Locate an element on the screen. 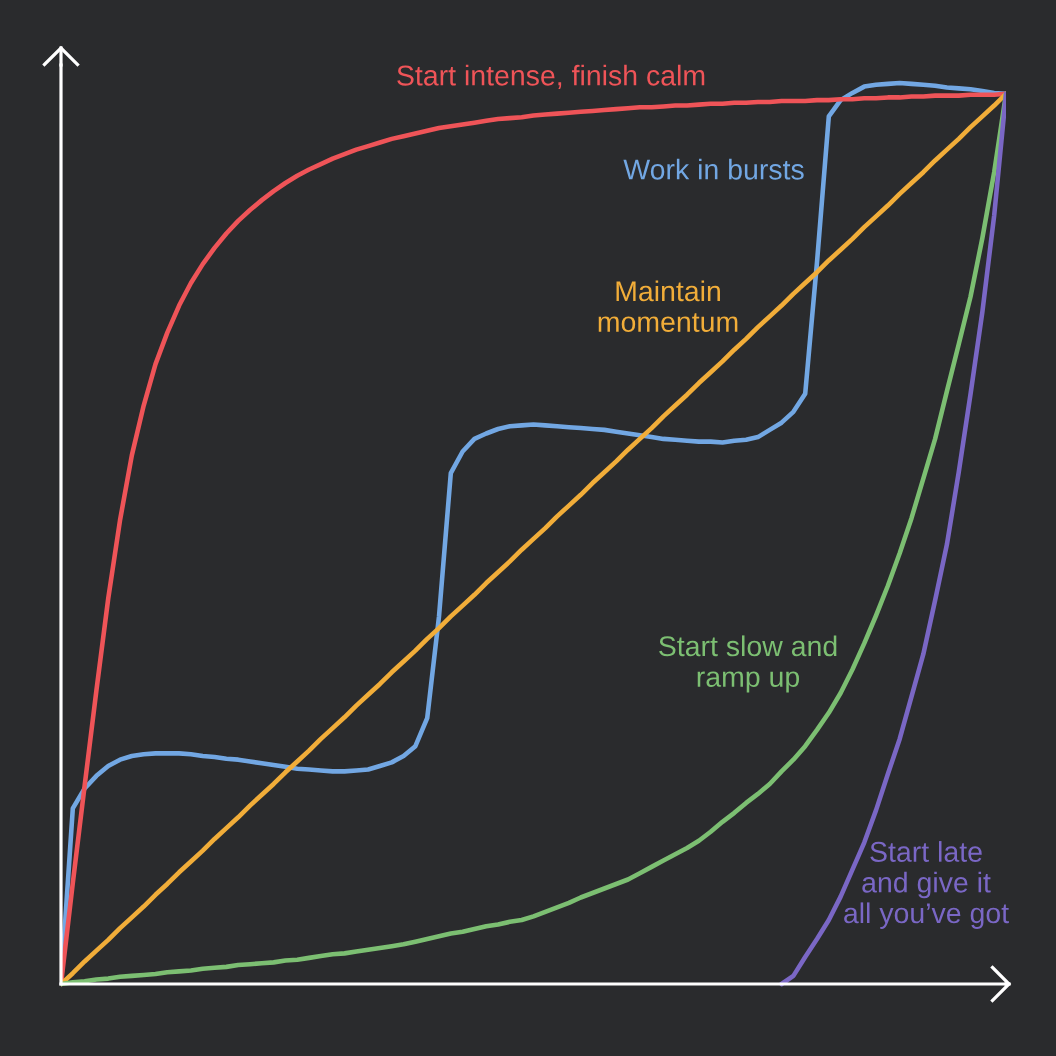 The height and width of the screenshot is (1056, 1056). series-label: Start slow and ramp up is located at coordinates (748, 664).